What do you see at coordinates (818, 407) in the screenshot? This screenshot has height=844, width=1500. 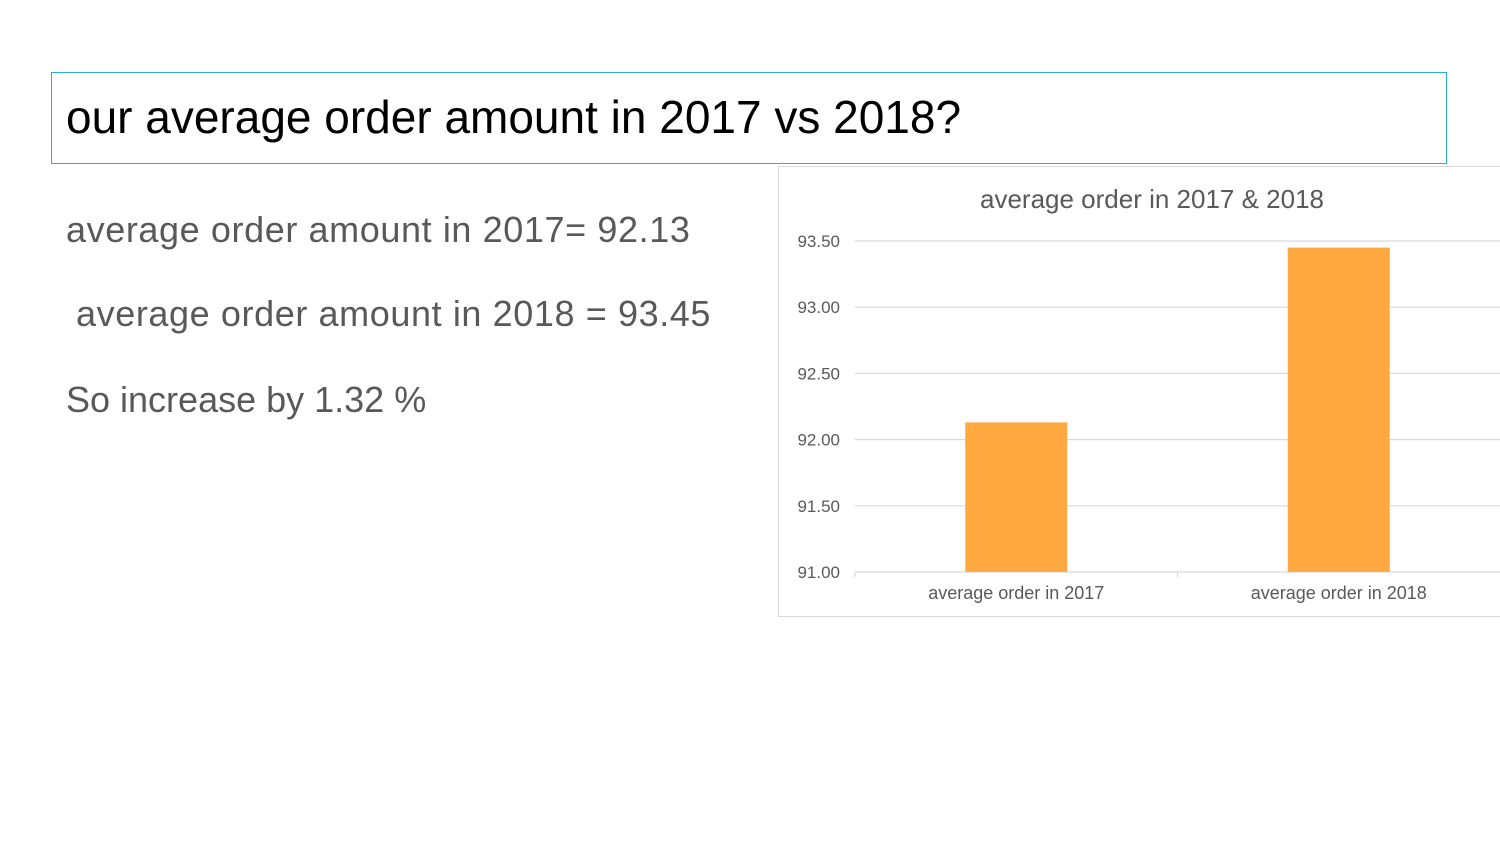 I see `y-axis-ticks: 91.00 91.50 92.00 92.50 93.00 93.50` at bounding box center [818, 407].